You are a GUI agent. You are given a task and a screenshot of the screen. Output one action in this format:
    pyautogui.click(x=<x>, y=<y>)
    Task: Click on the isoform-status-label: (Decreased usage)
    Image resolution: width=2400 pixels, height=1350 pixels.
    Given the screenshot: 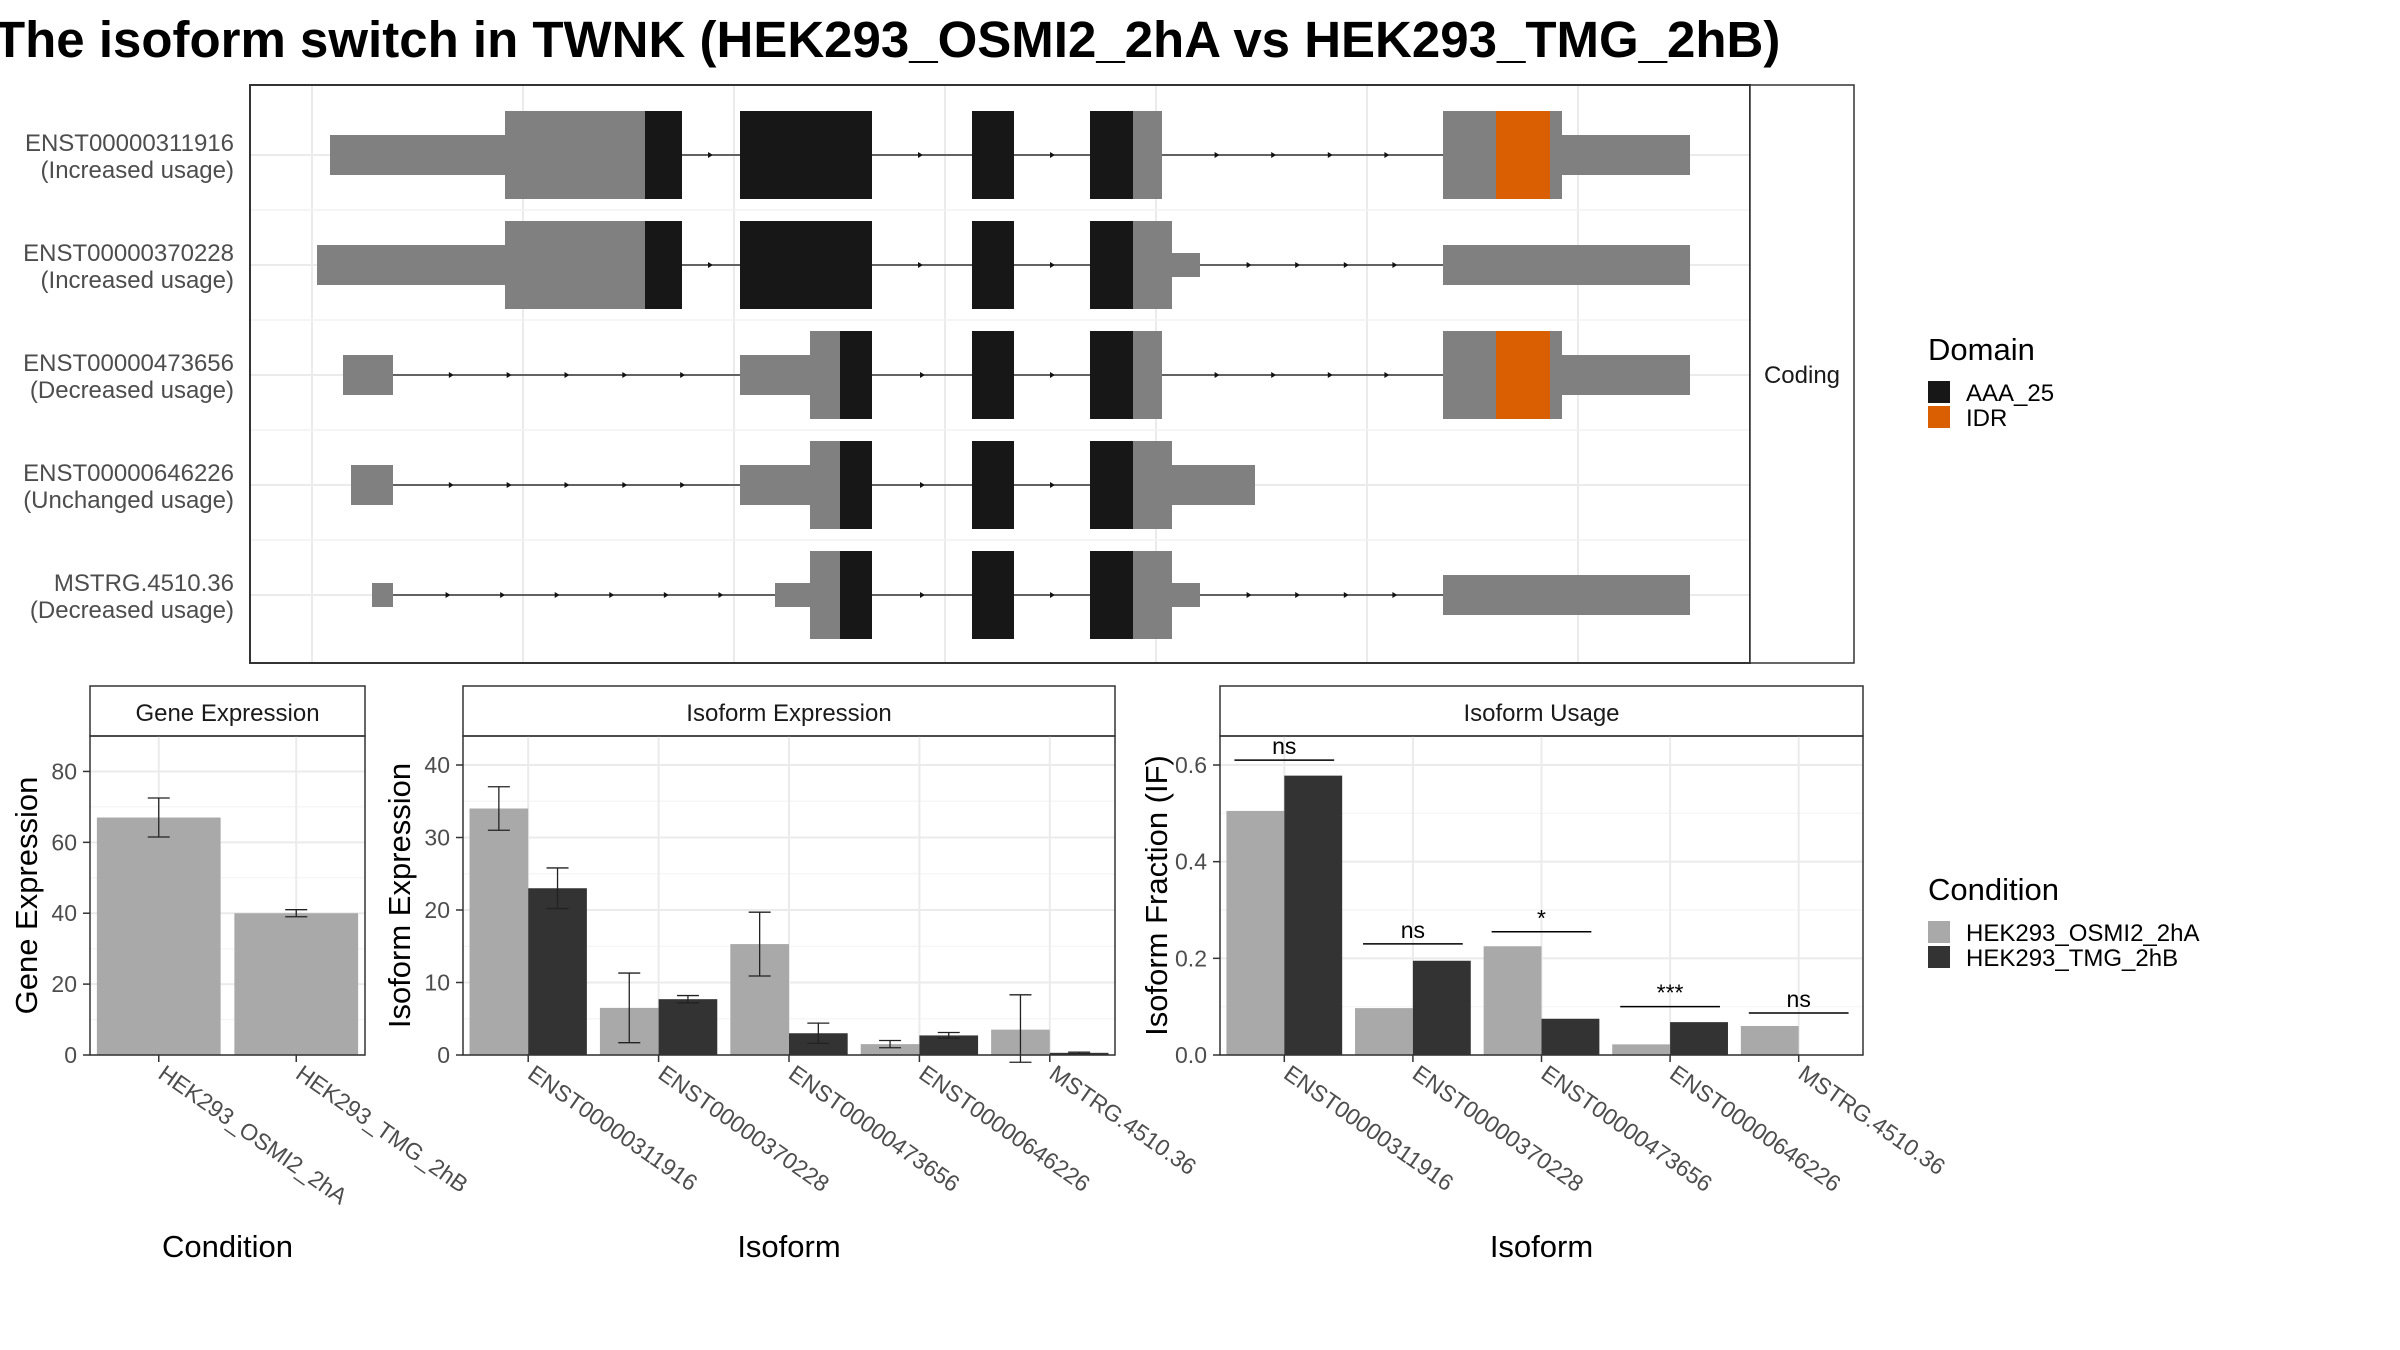 What is the action you would take?
    pyautogui.click(x=132, y=610)
    